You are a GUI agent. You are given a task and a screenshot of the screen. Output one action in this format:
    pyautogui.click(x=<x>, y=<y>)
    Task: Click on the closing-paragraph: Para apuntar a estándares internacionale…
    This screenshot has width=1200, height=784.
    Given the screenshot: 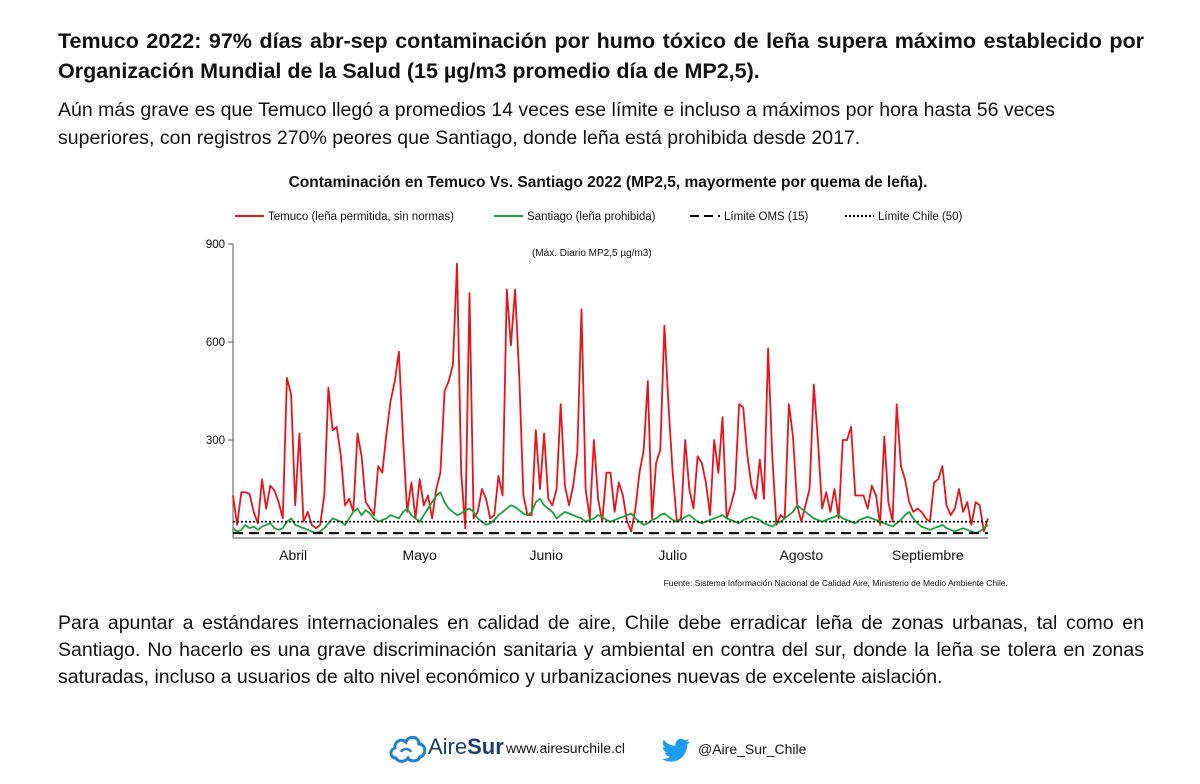 What is the action you would take?
    pyautogui.click(x=601, y=650)
    